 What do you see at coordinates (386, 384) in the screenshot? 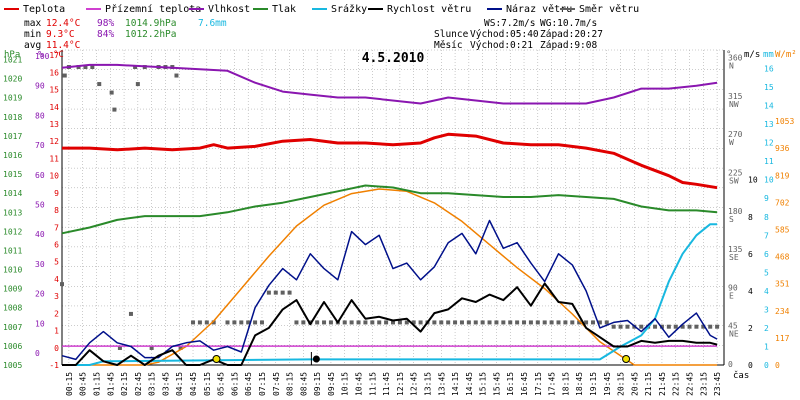
I see `tick-x: 11:45` at bounding box center [386, 384].